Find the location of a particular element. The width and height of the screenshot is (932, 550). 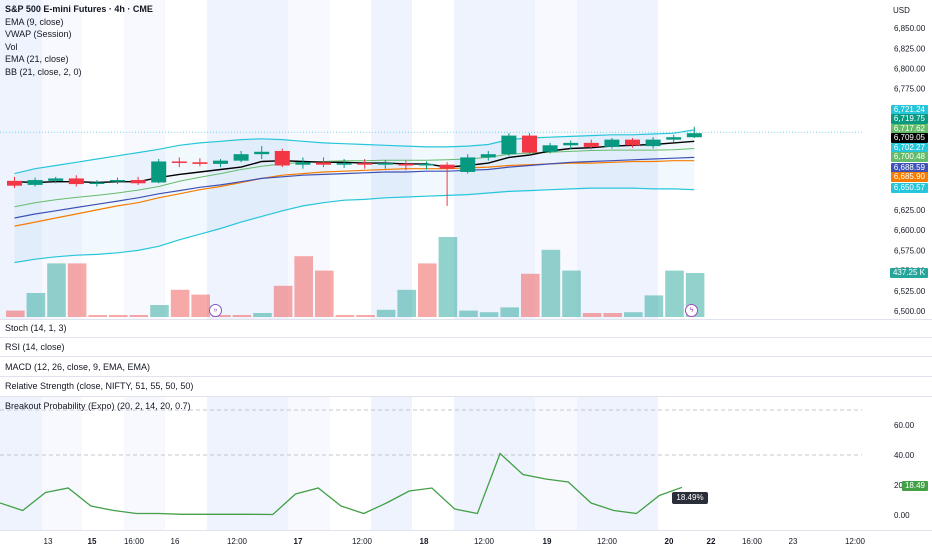

legend-vwap: VWAP (Session) is located at coordinates (38, 34).